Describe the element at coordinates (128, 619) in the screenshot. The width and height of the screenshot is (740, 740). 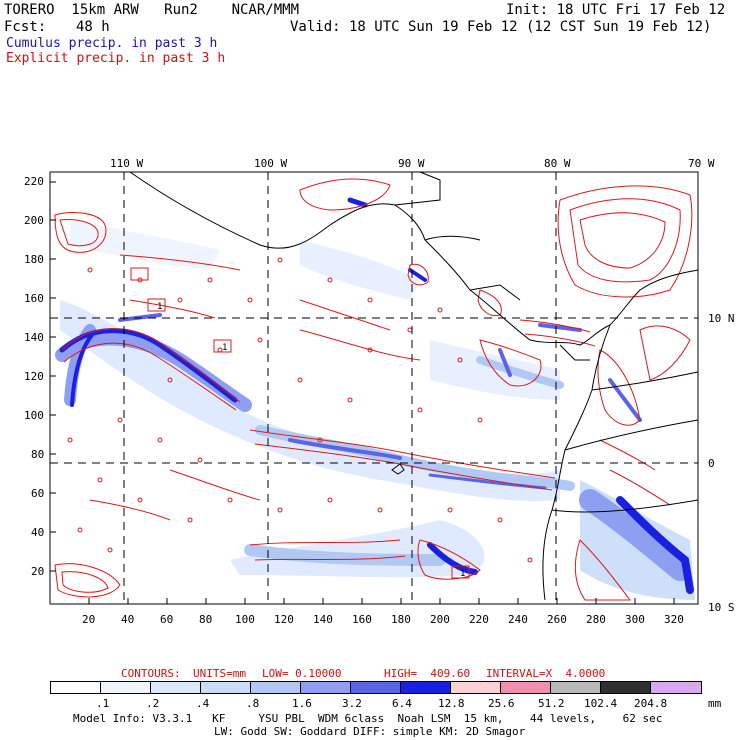
I see `x-tick-40: 40` at that location.